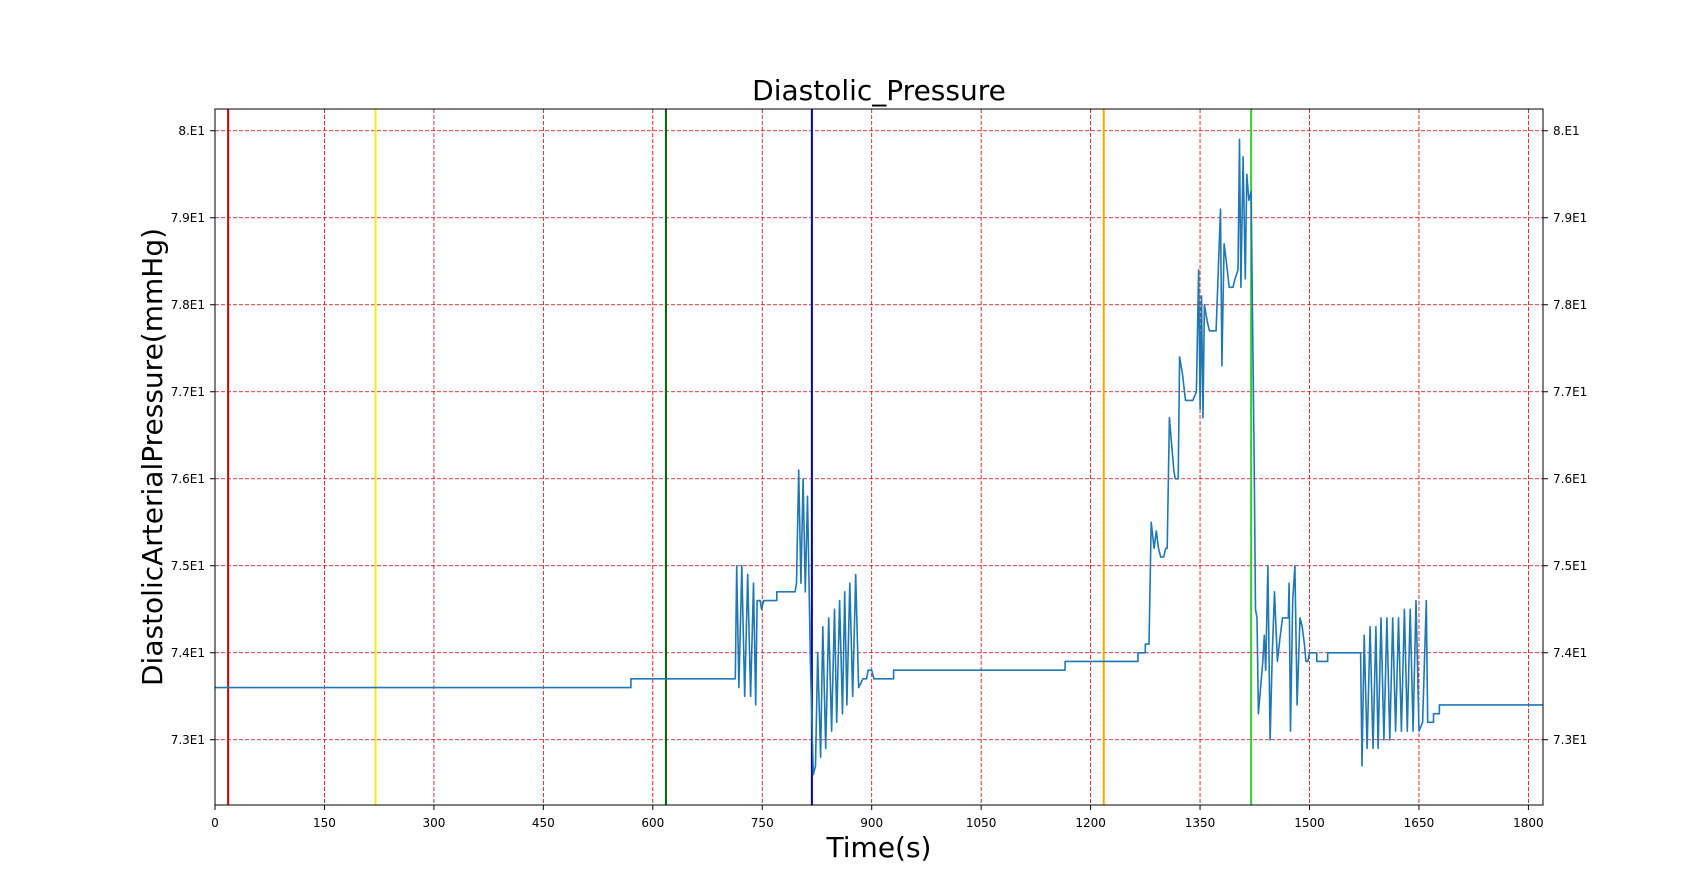 The image size is (1696, 896). Describe the element at coordinates (1309, 823) in the screenshot. I see `x-tick-label: 1500` at that location.